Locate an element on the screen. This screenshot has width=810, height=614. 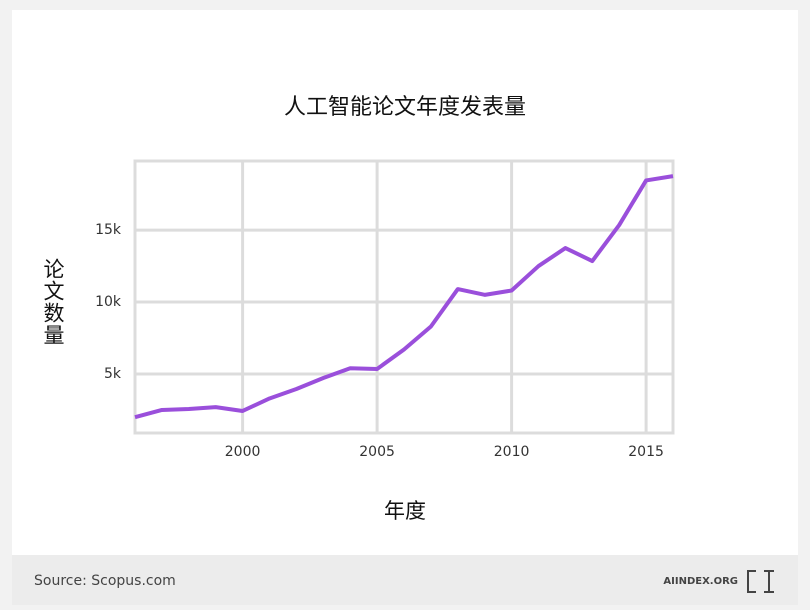
footer is located at coordinates (405, 580).